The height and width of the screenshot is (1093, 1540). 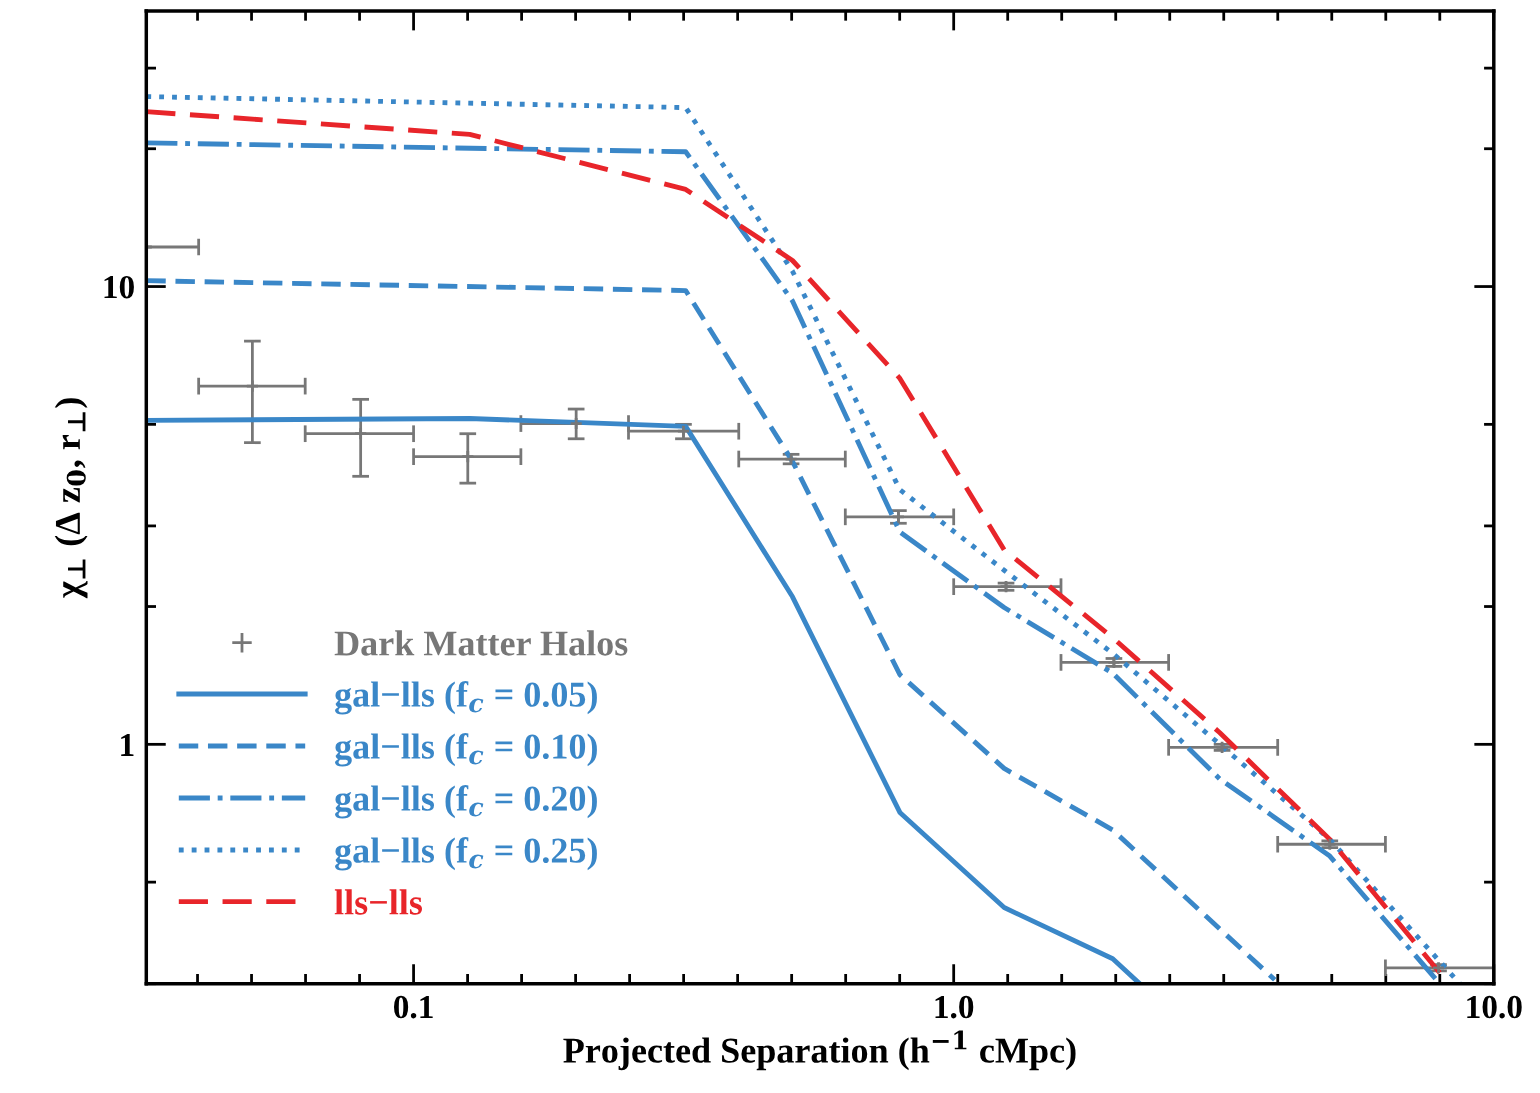 I want to click on legend-label: gal−lls (f$_{c}$ = 0.10), so click(x=466, y=750).